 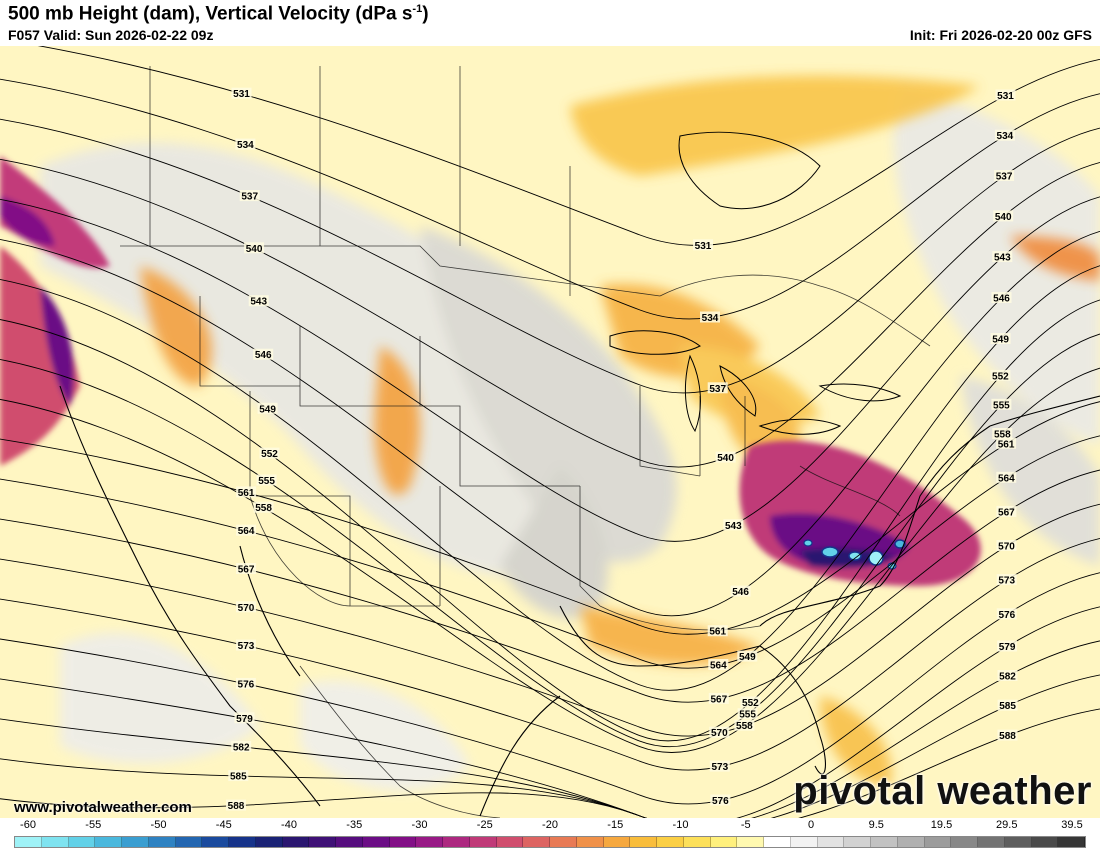 I want to click on colorbar-tick-label: -10, so click(x=680, y=825).